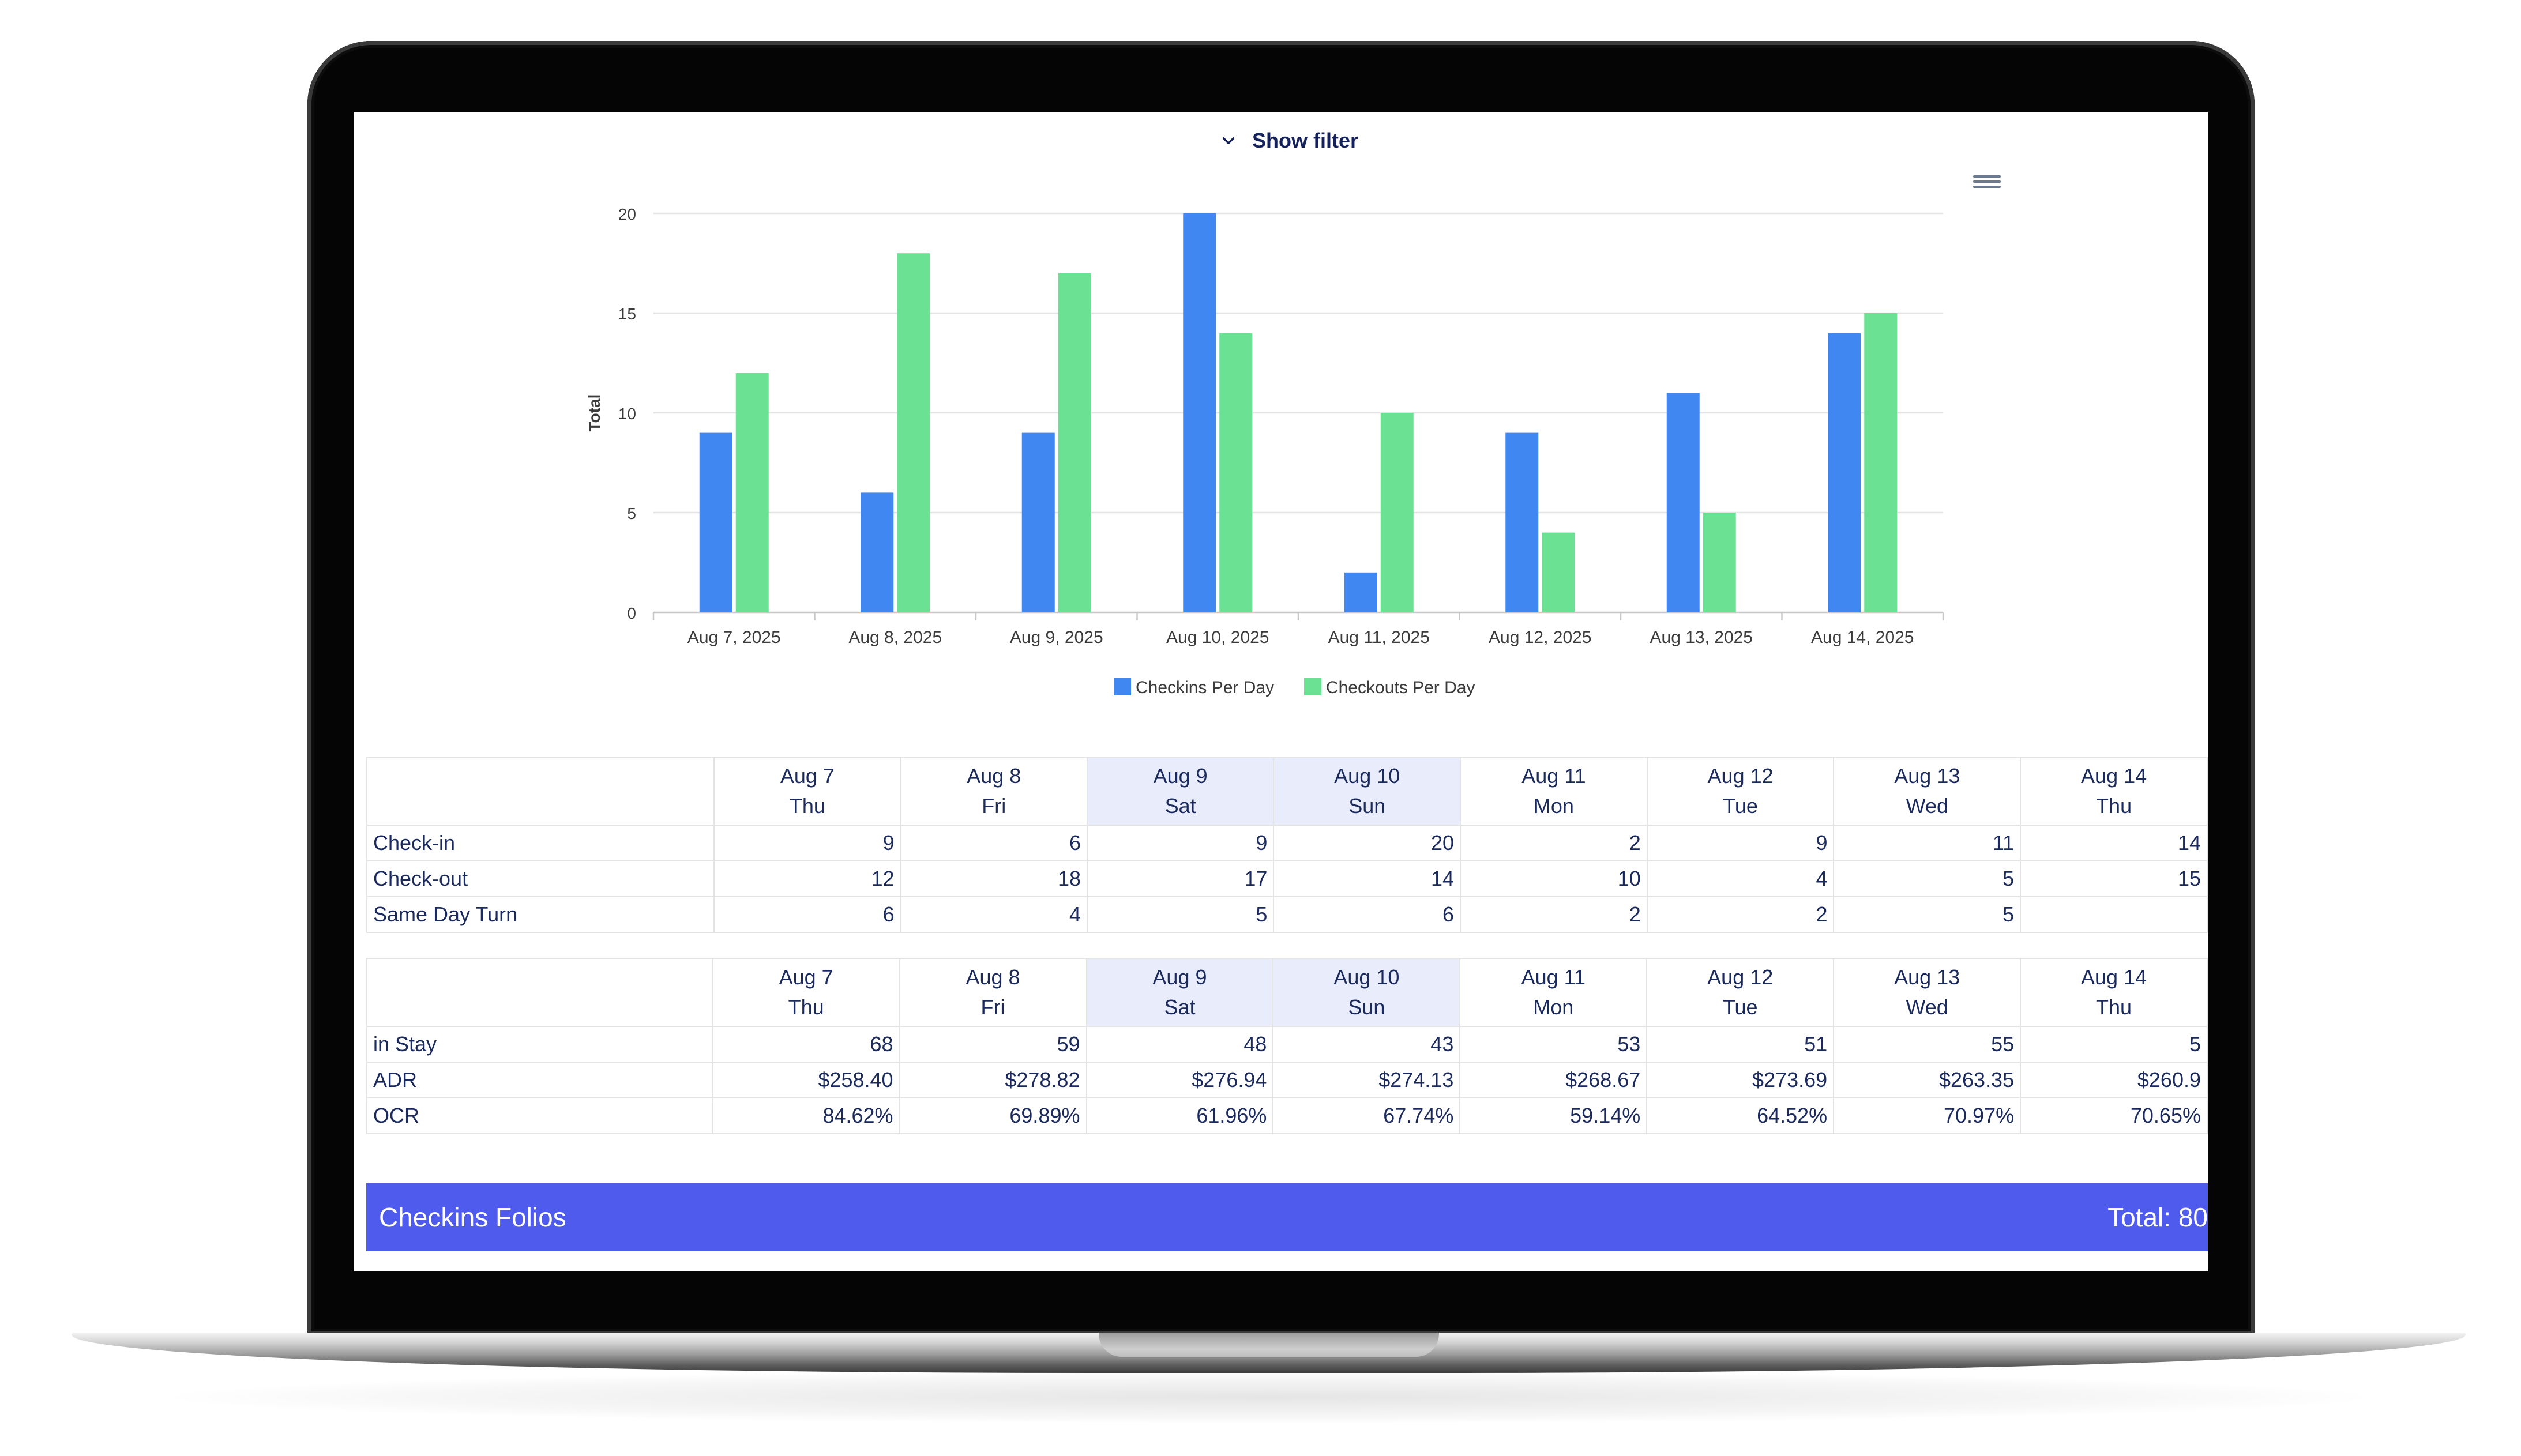 The width and height of the screenshot is (2521, 1456). Describe the element at coordinates (2114, 791) in the screenshot. I see `date-column-header: Aug 14 Thu` at that location.